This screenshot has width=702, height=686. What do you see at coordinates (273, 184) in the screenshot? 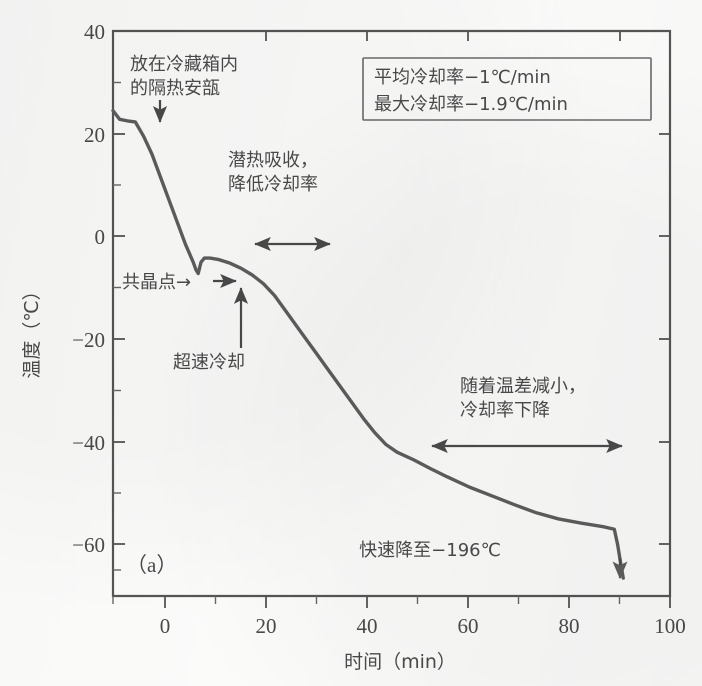
I see `annotation-latent-heat-line2: 降低冷却率` at bounding box center [273, 184].